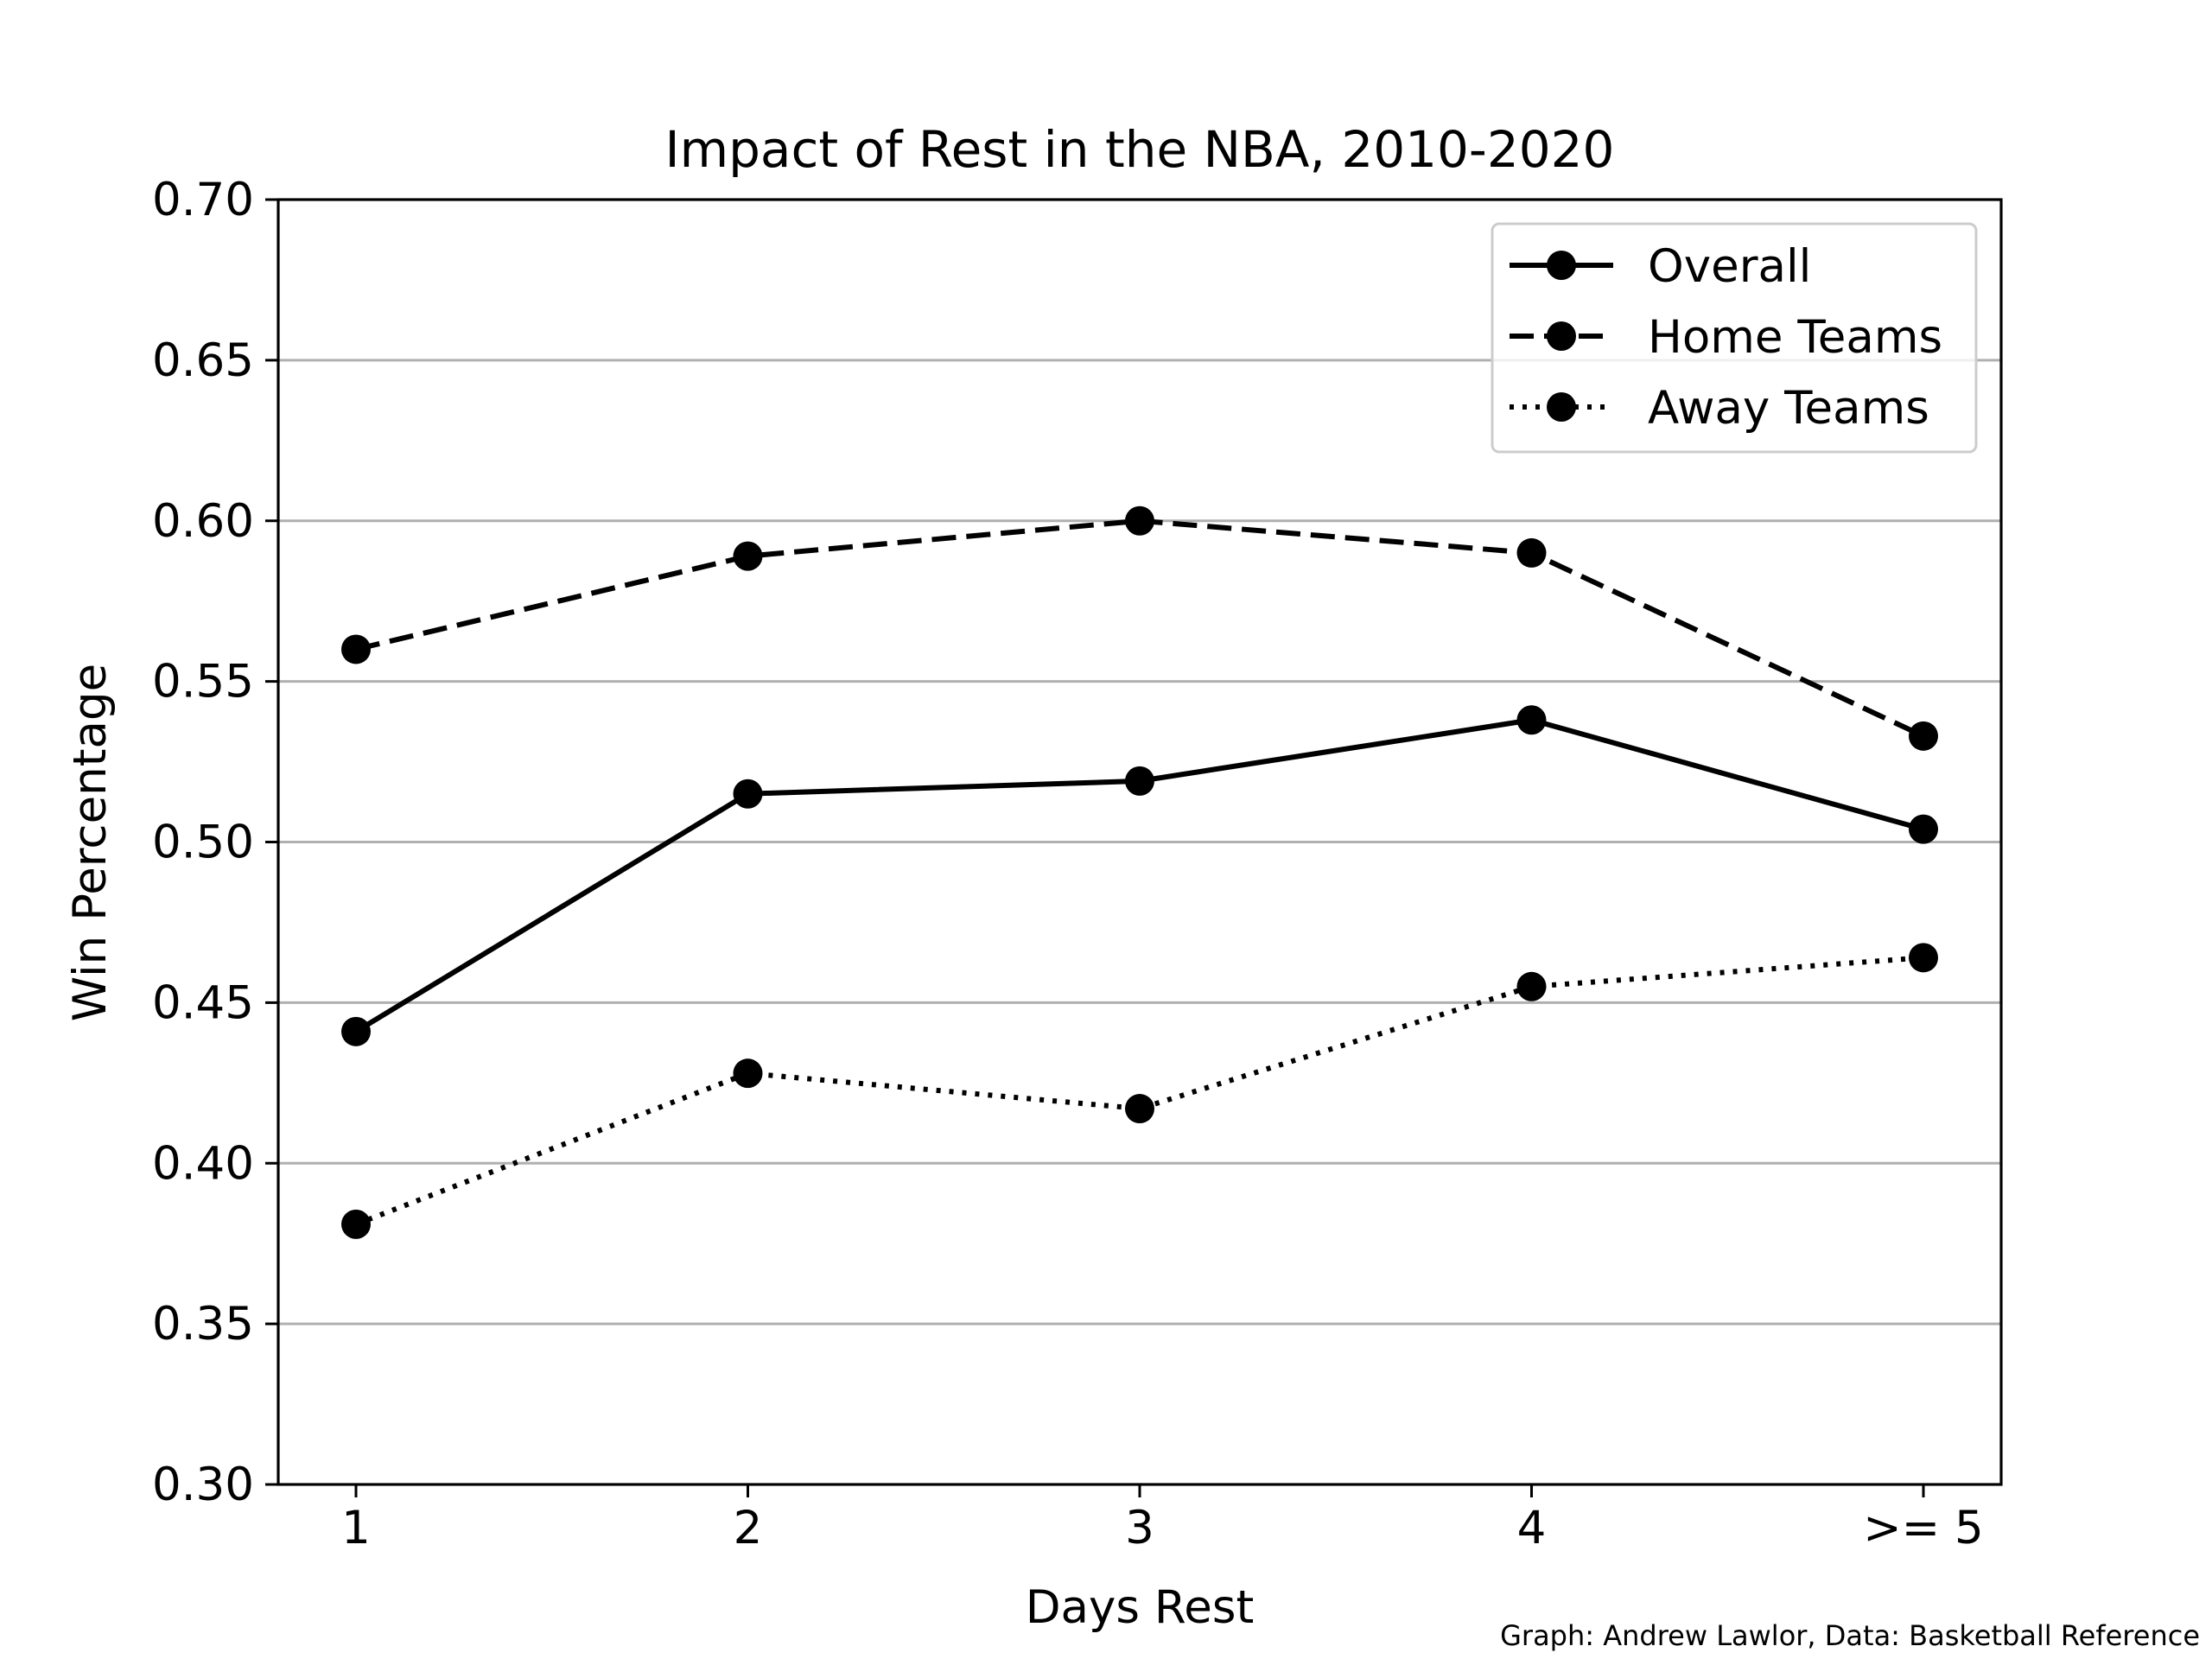  I want to click on legend: Overall Home Teams Away Teams, so click(1734, 338).